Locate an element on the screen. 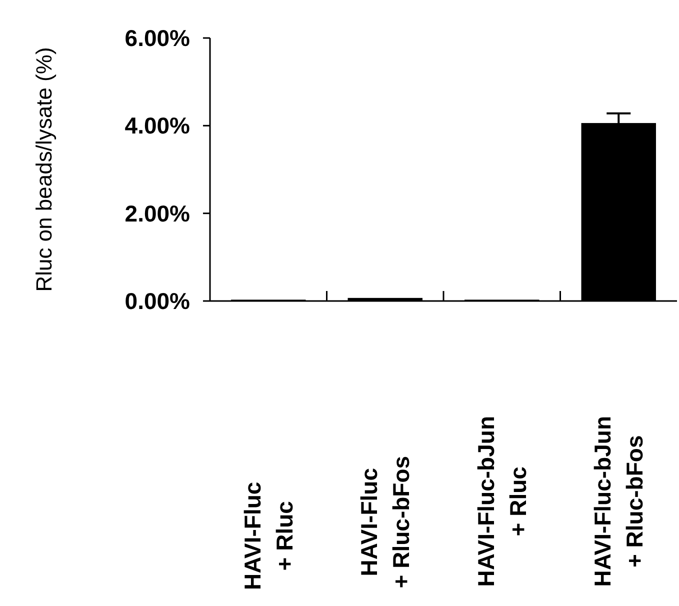 This screenshot has width=679, height=606. x-tick-label: HAVI-Fluc-bJun + Rluc is located at coordinates (501, 501).